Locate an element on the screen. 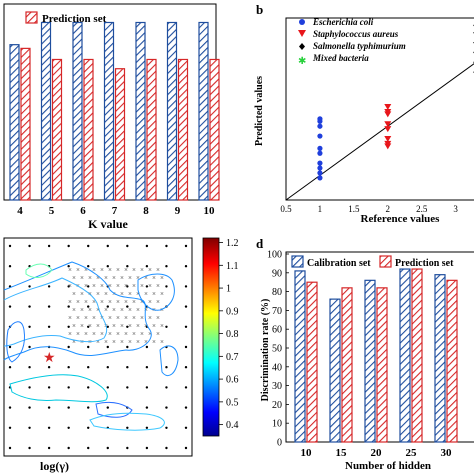 This screenshot has width=474, height=474. x-tick-label: 25 is located at coordinates (412, 453).